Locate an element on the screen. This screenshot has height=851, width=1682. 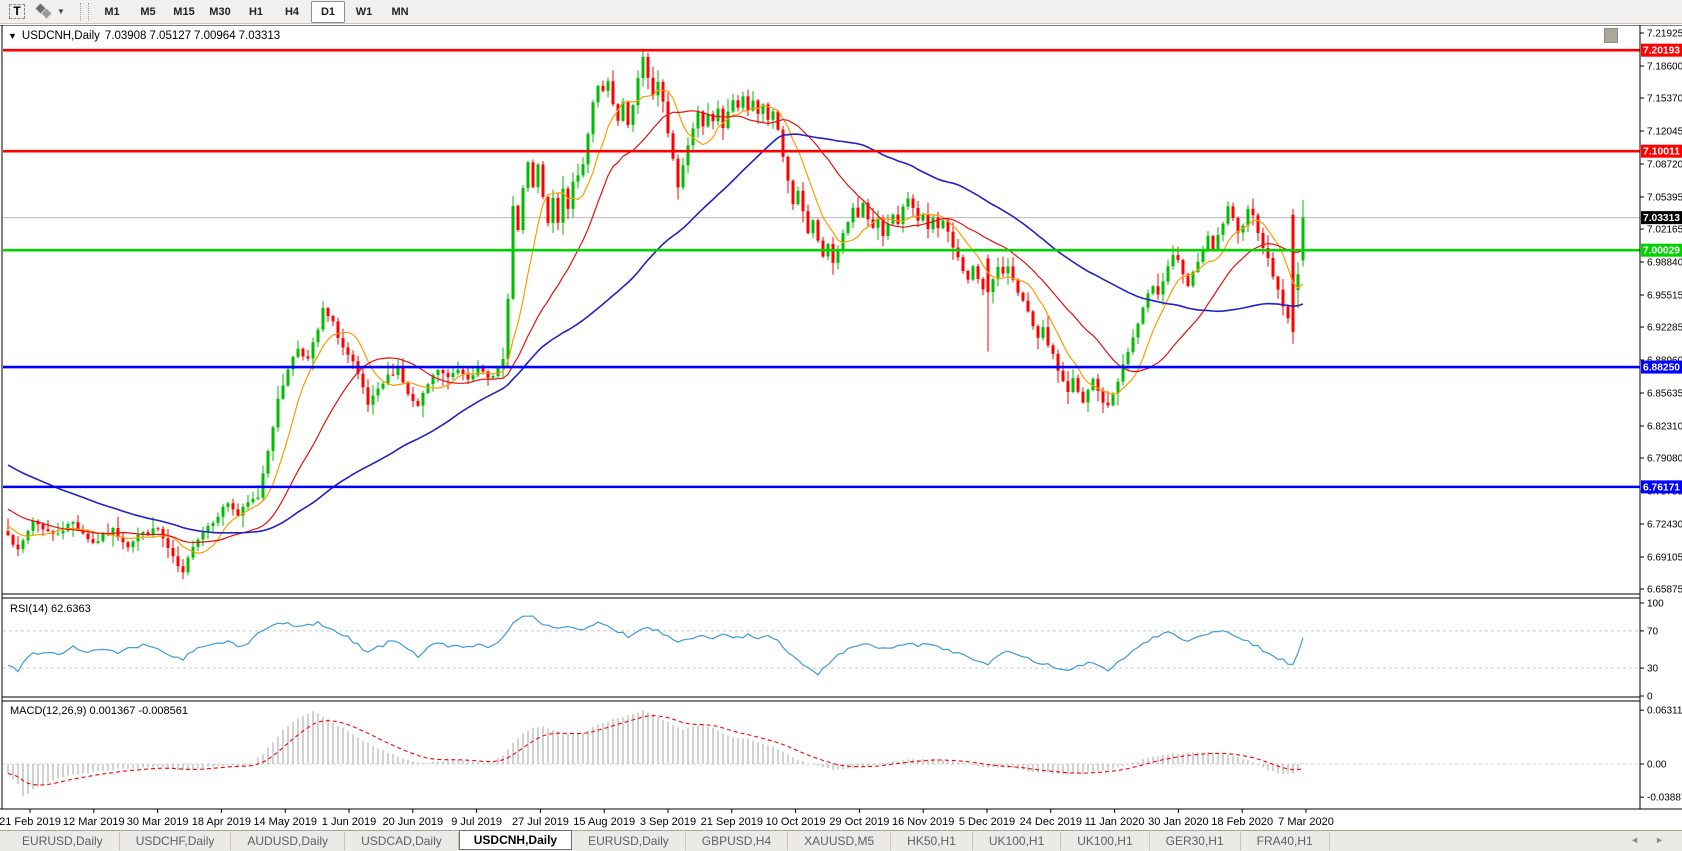
text-tool-icon: T is located at coordinates (17, 11).